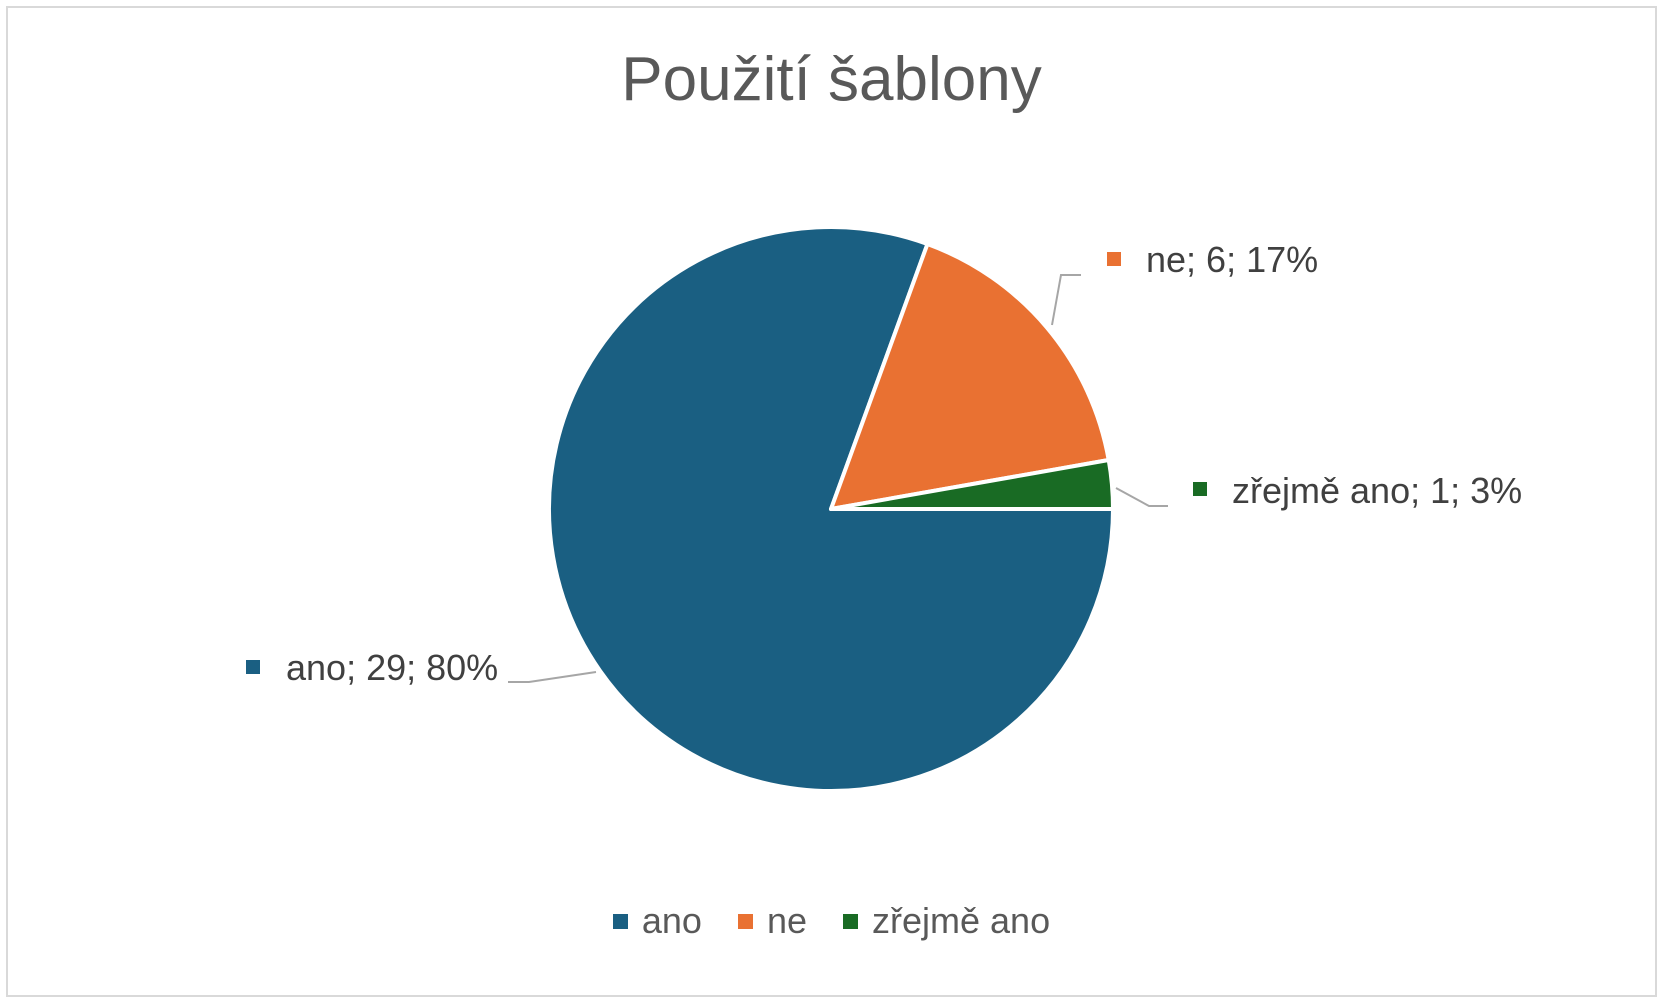 Image resolution: width=1663 pixels, height=1003 pixels. What do you see at coordinates (1200, 489) in the screenshot?
I see `data-label-marker-zrejme-ano` at bounding box center [1200, 489].